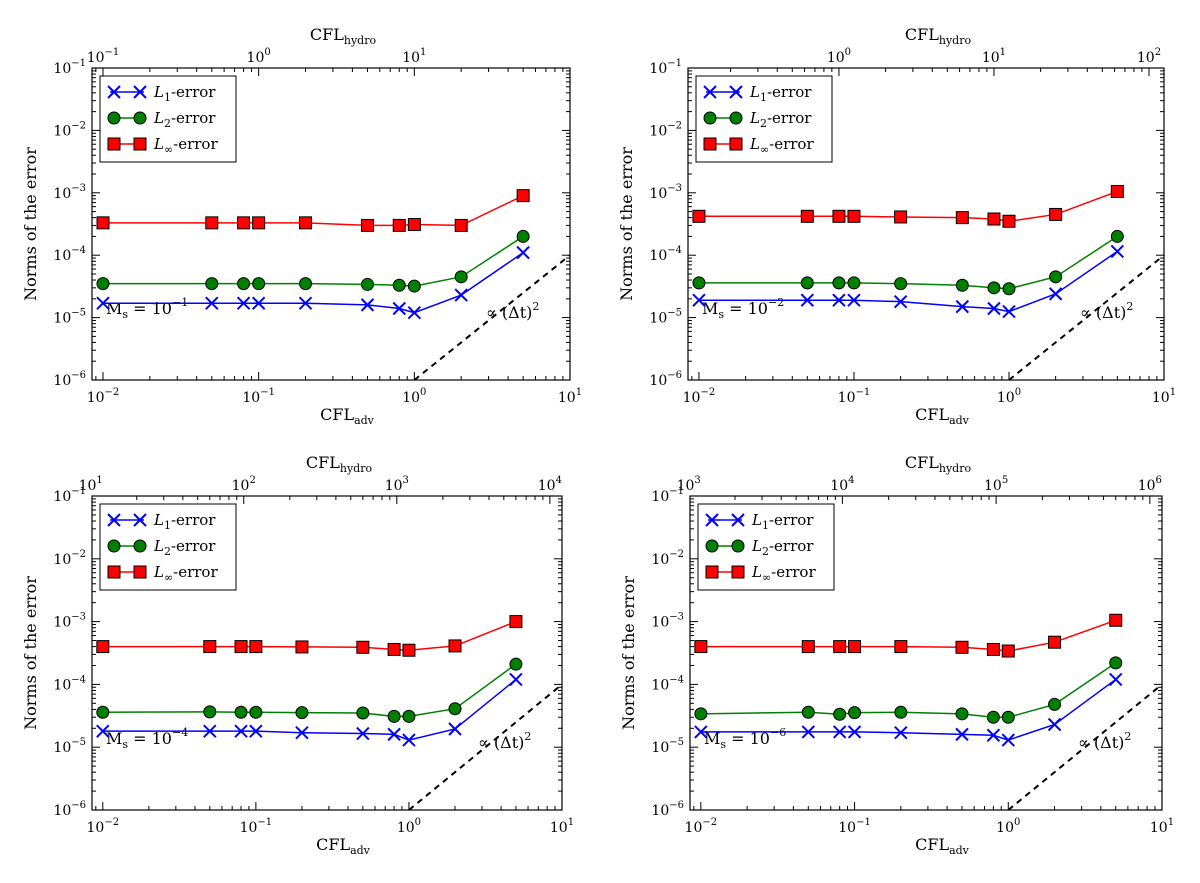 This screenshot has width=1200, height=883. I want to click on legend-label: L∞-error, so click(185, 573).